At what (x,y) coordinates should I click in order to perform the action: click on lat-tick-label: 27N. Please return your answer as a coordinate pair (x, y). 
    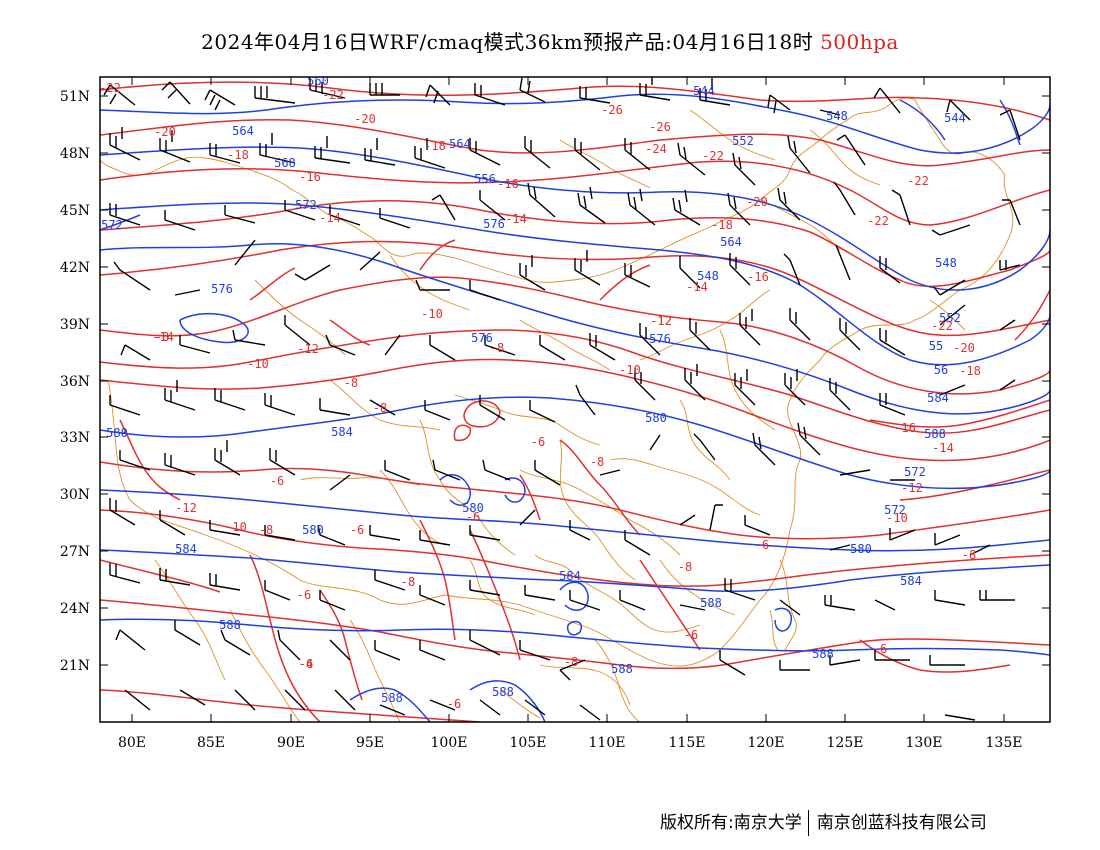
    Looking at the image, I should click on (75, 552).